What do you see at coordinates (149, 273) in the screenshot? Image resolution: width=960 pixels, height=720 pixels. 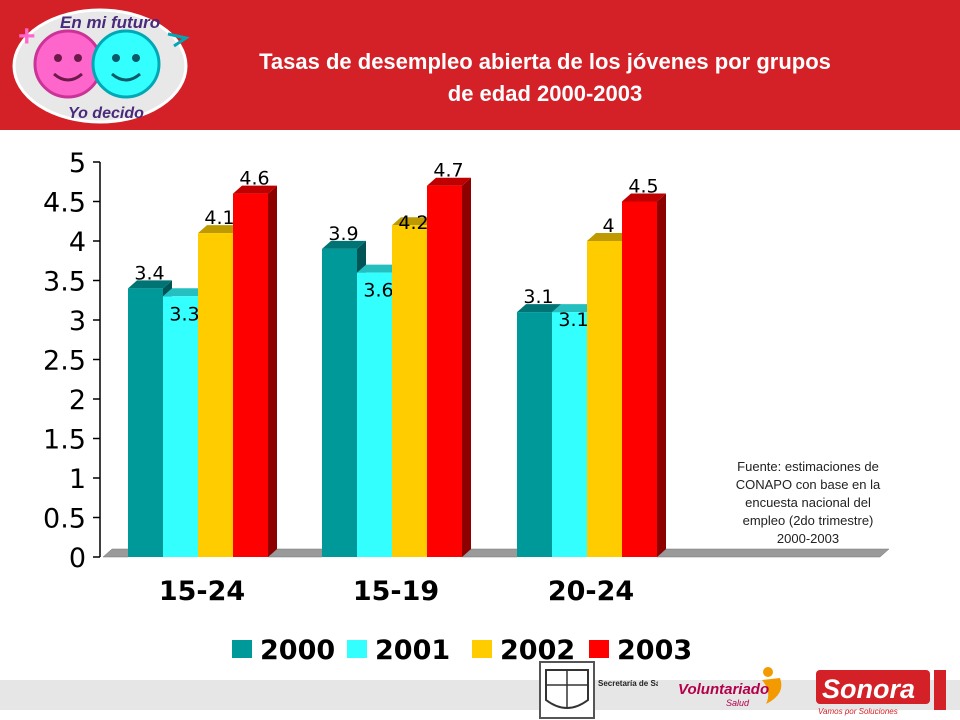 I see `value-label: 3.4` at bounding box center [149, 273].